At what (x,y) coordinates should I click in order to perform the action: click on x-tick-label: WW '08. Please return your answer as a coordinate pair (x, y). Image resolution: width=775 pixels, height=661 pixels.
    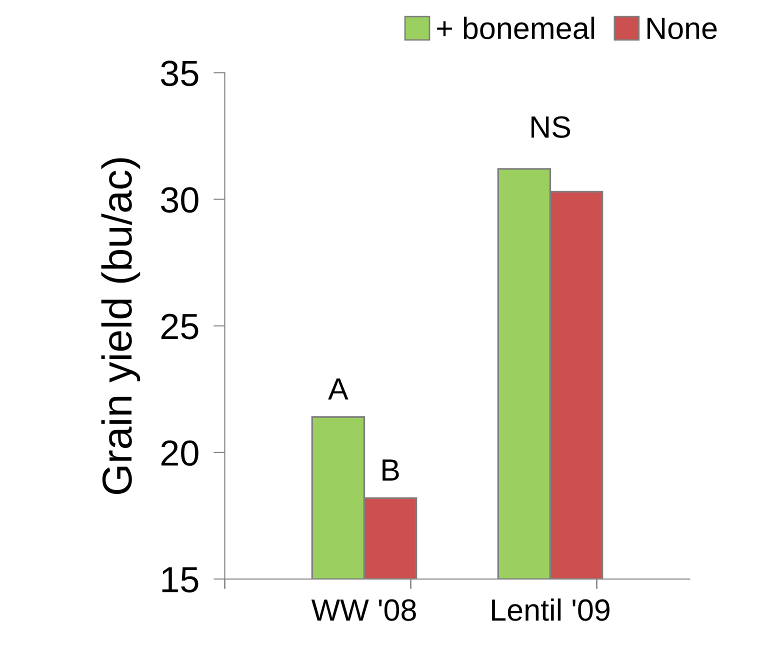
    Looking at the image, I should click on (363, 610).